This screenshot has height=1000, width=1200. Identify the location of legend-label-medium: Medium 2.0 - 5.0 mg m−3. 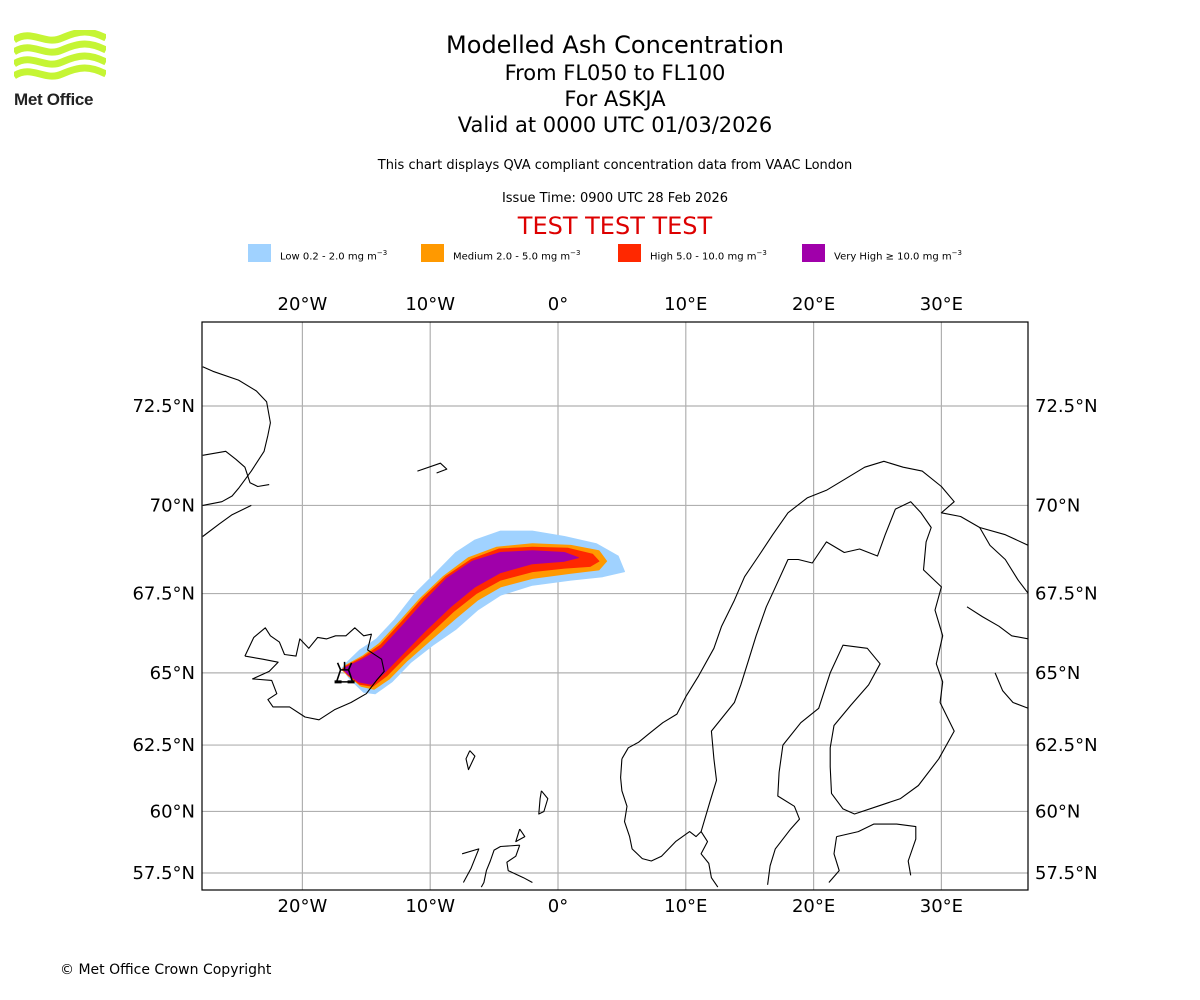
(517, 256).